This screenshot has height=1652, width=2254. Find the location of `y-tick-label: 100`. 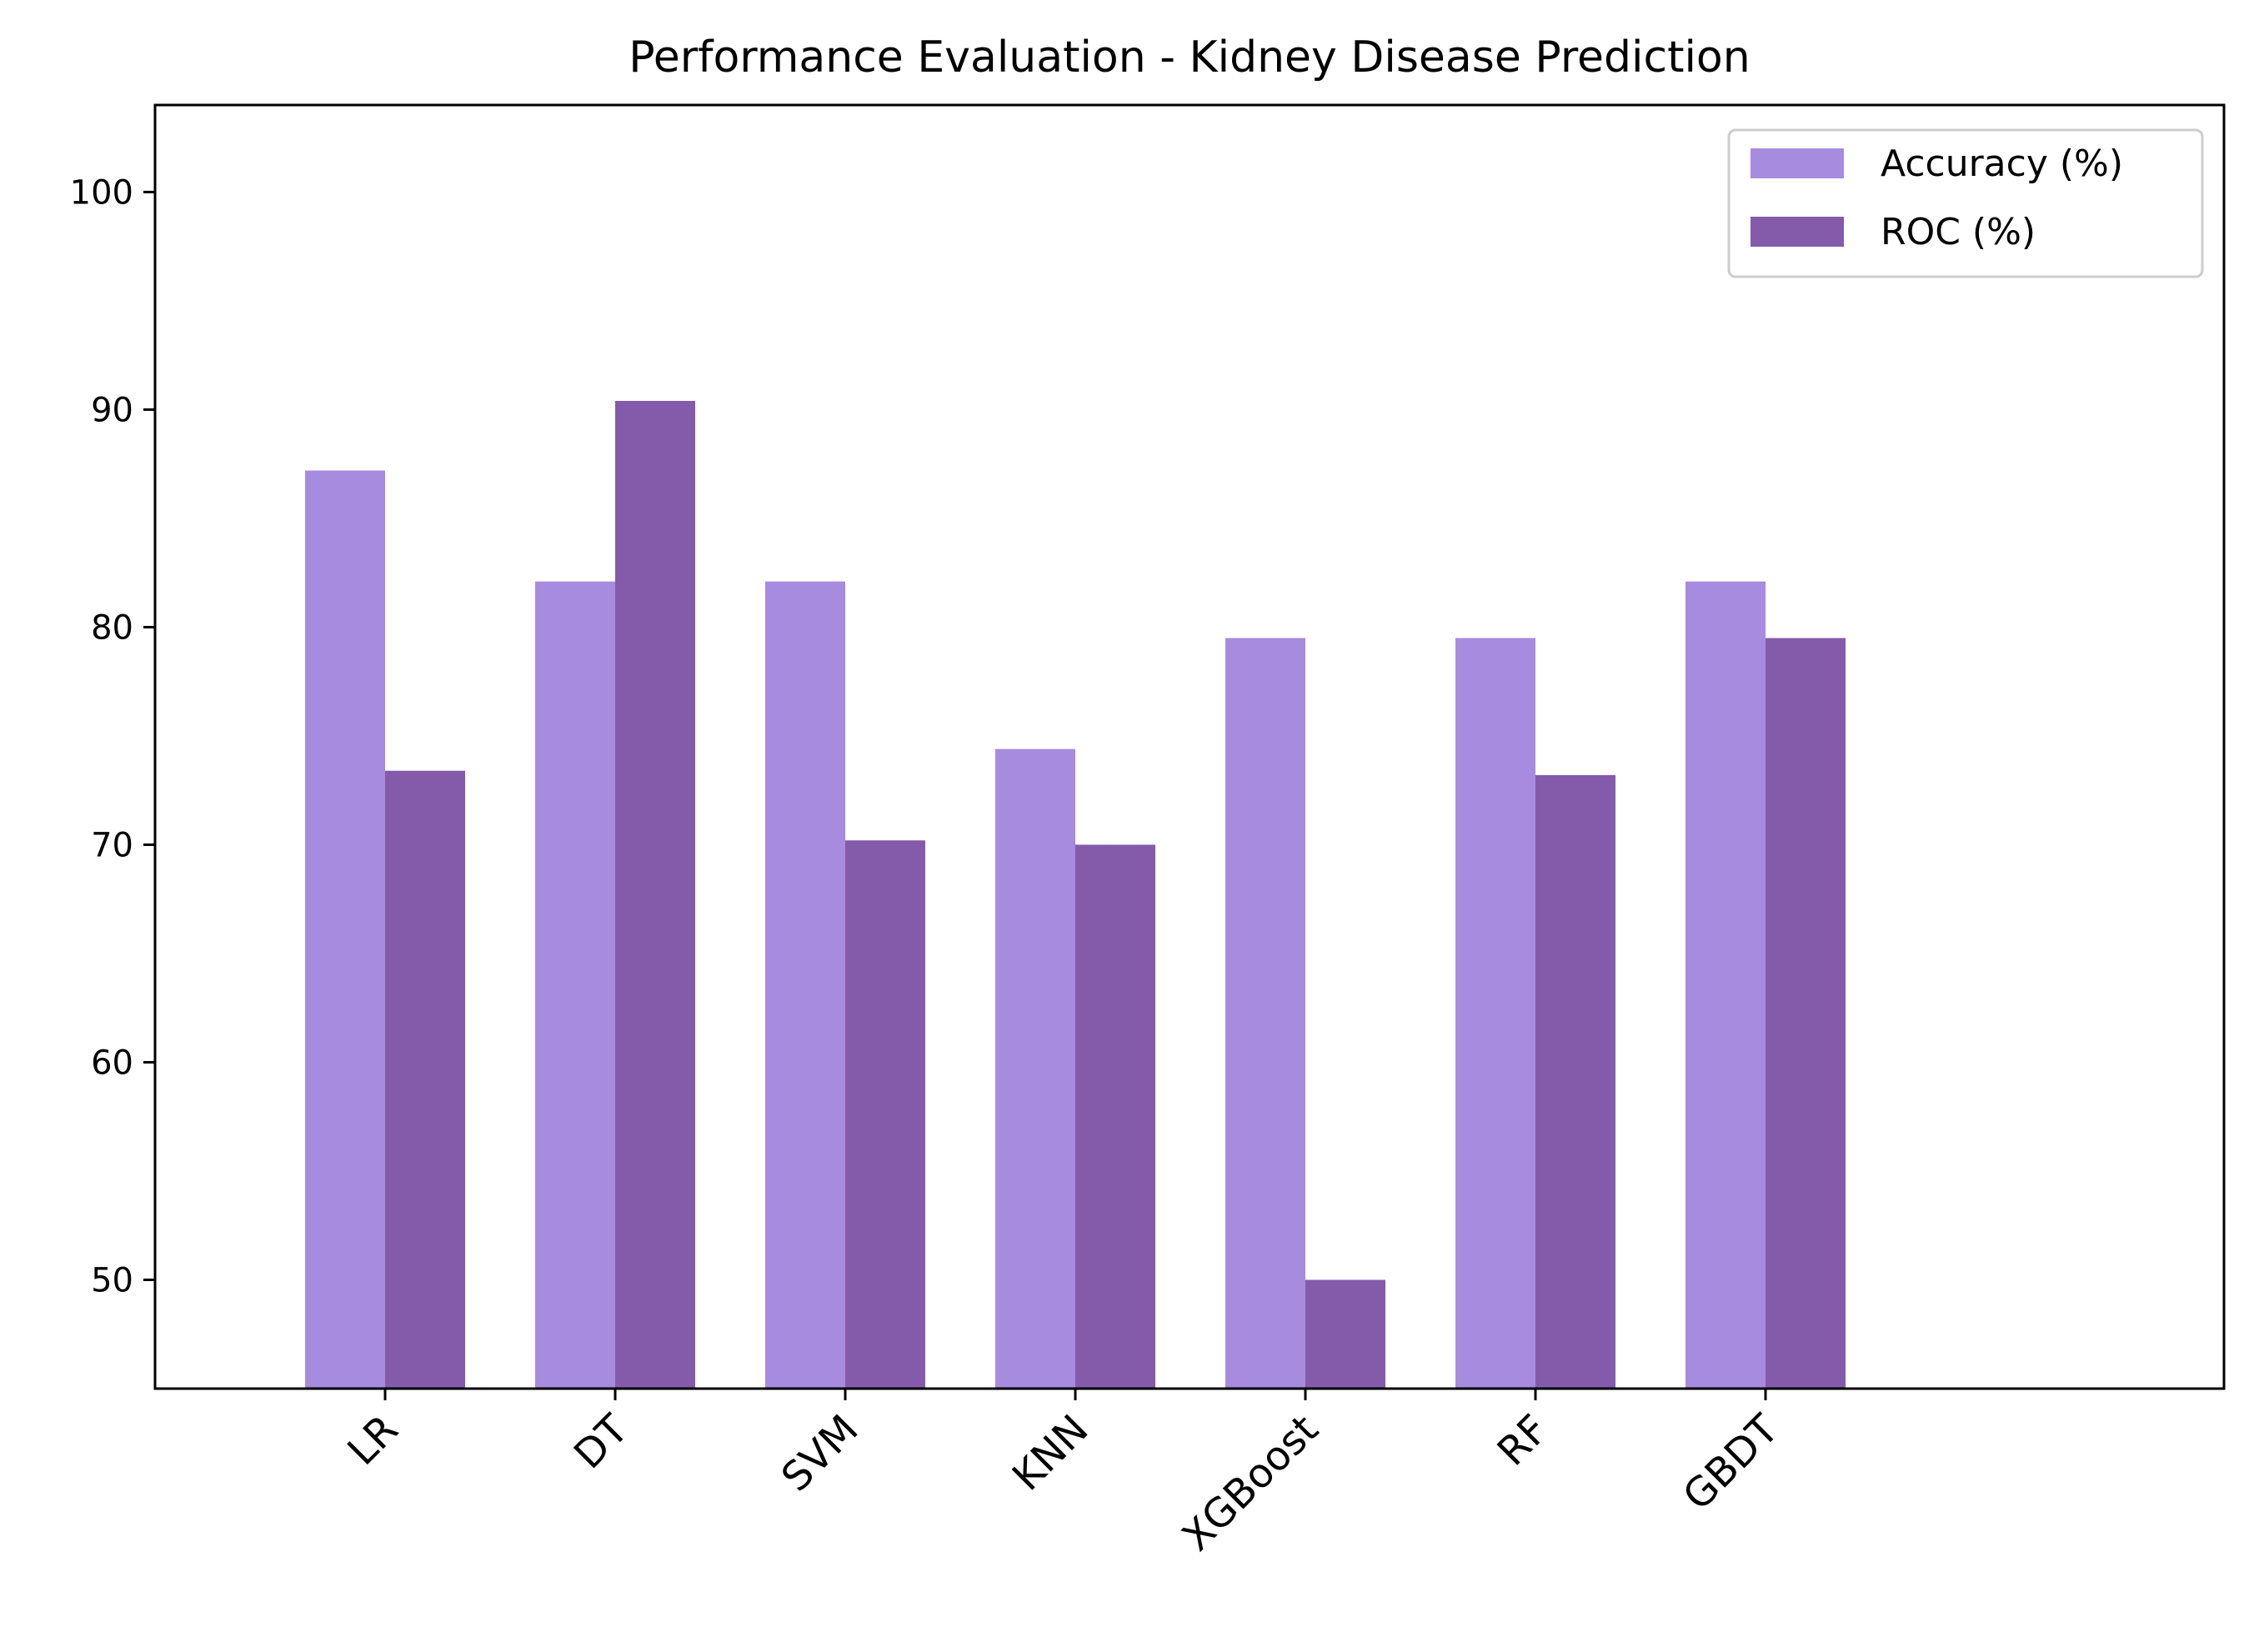

y-tick-label: 100 is located at coordinates (101, 192).